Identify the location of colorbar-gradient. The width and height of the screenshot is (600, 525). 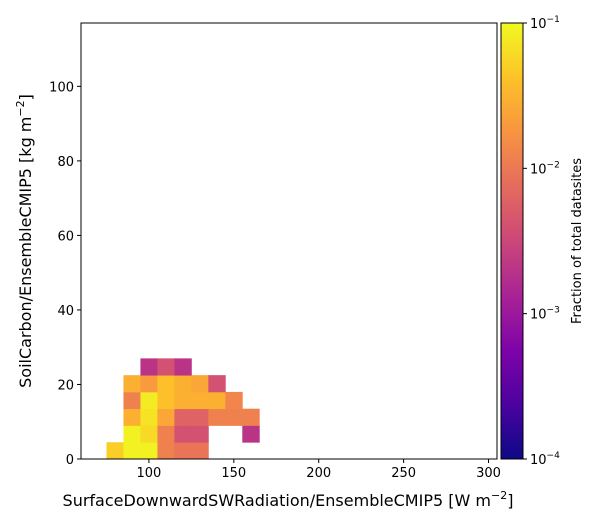
(512, 241).